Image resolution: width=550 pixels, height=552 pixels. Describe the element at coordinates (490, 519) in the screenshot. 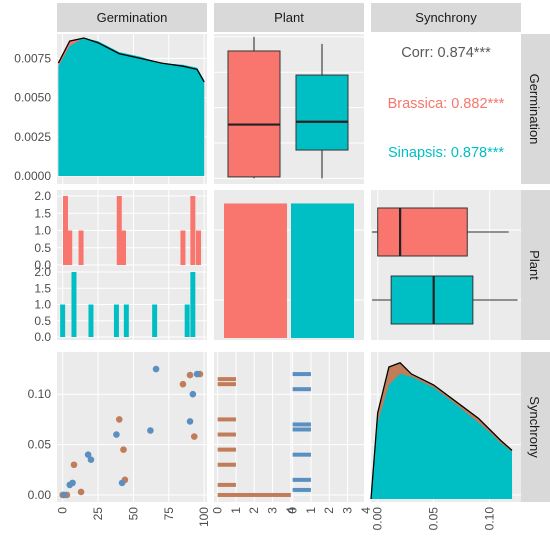

I see `x-tick-label-synchrony: 0.10` at that location.